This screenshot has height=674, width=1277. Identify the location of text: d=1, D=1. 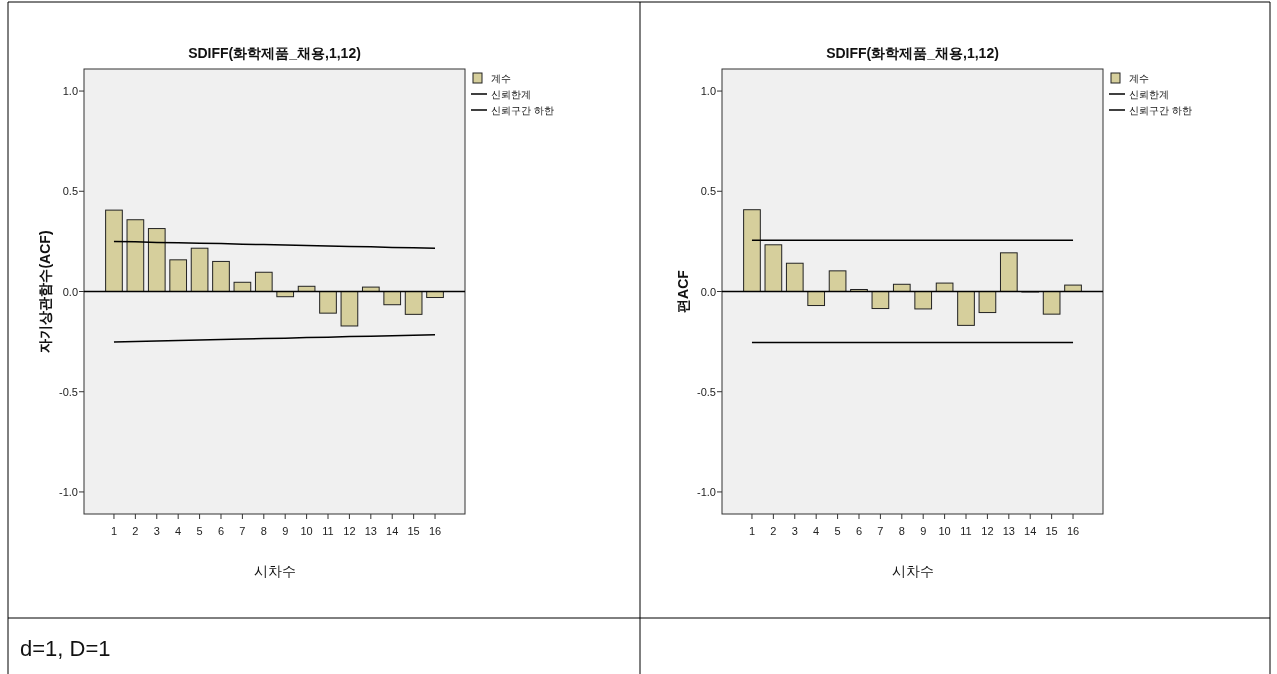
(65, 648).